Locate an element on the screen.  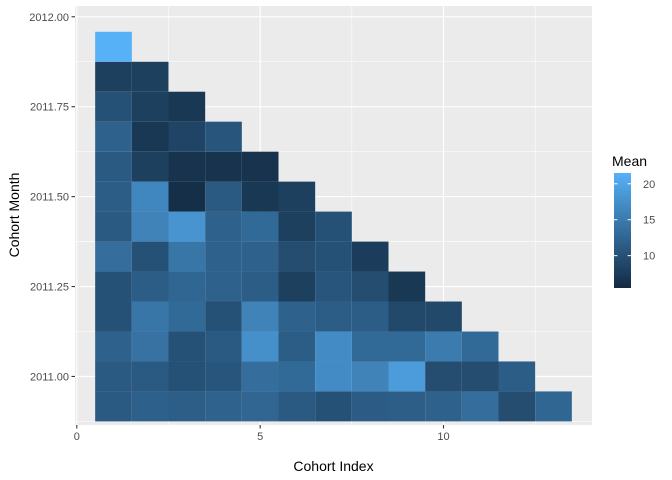
y-tick-label: 2011.50 is located at coordinates (49, 198).